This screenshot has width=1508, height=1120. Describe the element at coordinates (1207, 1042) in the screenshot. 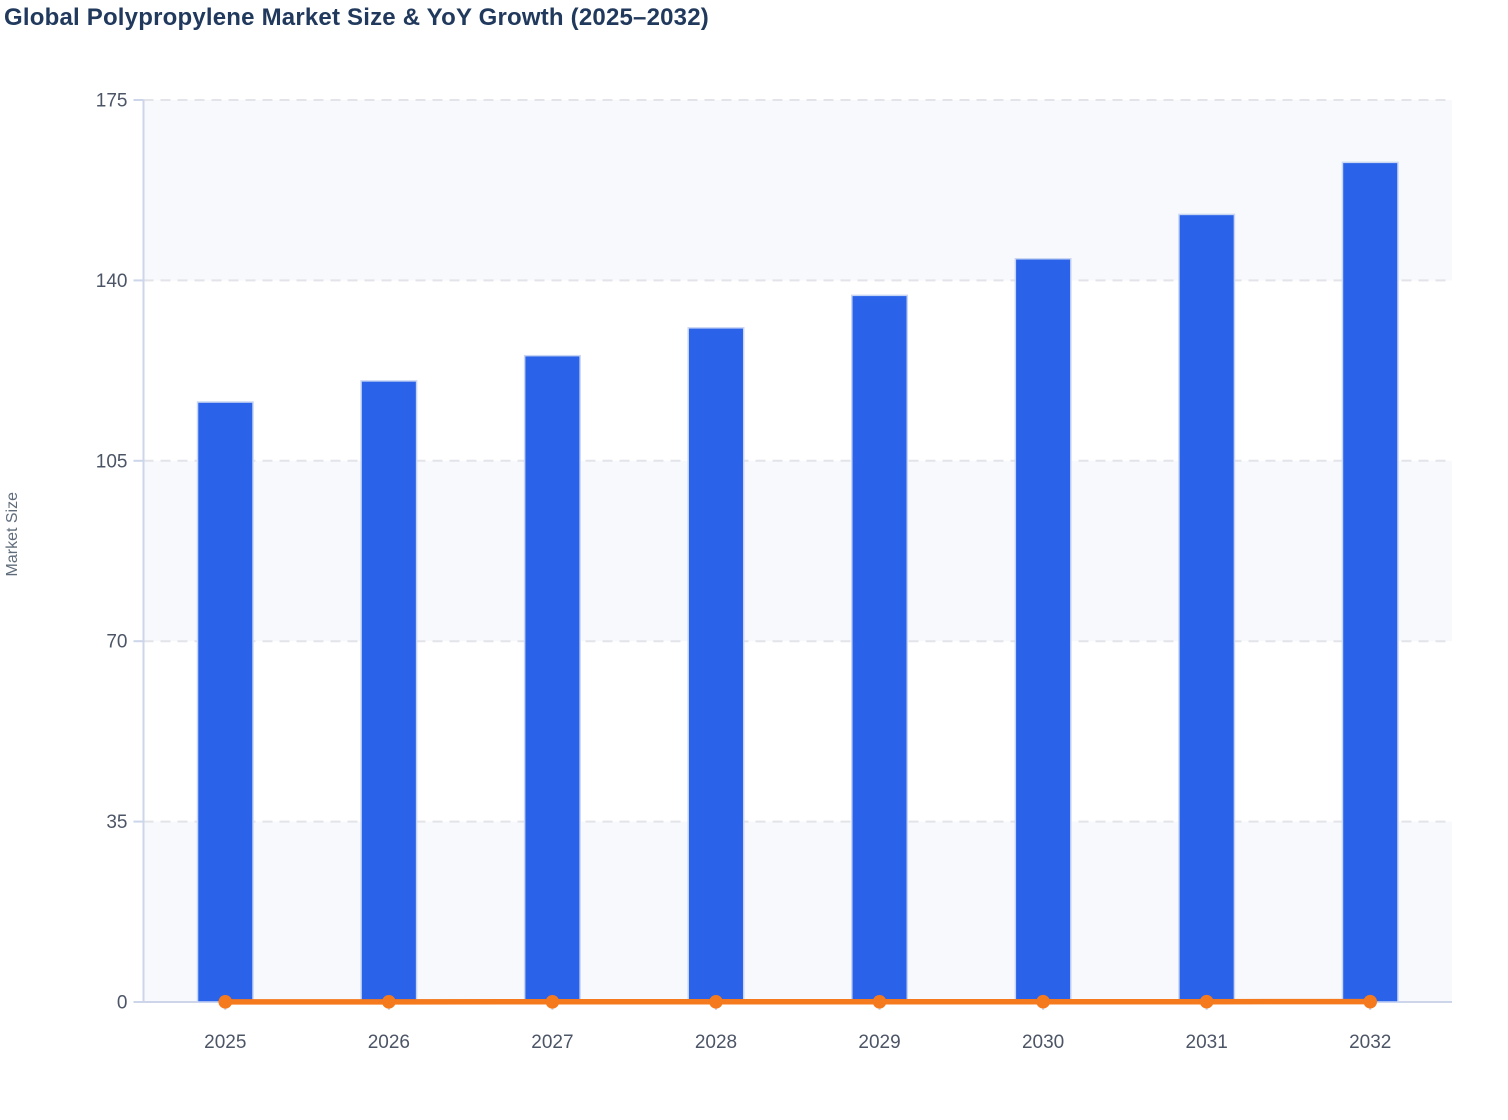

I see `x-tick-label-2031: 2031` at that location.